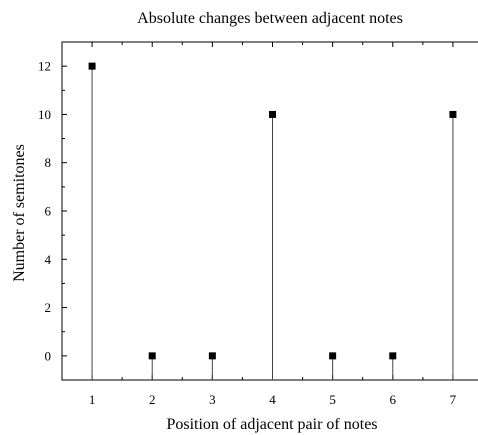  I want to click on y-axis-label: Number of semitones, so click(19, 213).